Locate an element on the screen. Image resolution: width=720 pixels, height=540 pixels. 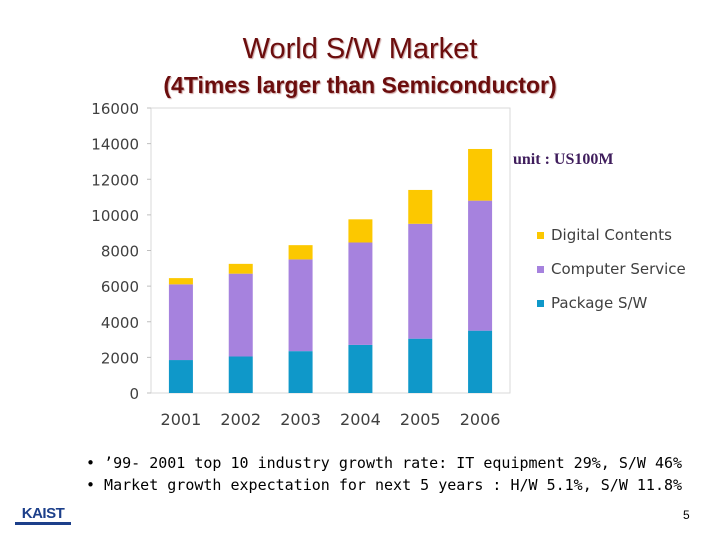
y-tick-label: 10000 is located at coordinates (115, 216).